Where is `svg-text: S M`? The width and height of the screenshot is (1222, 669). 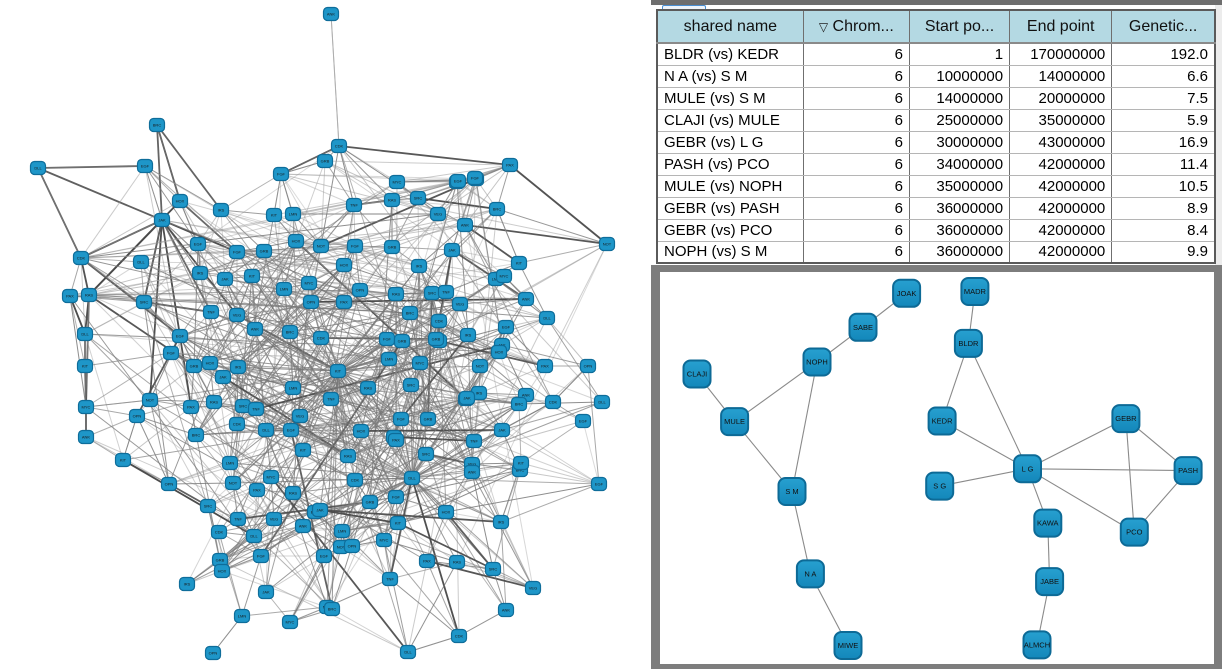 svg-text: S M is located at coordinates (791, 491).